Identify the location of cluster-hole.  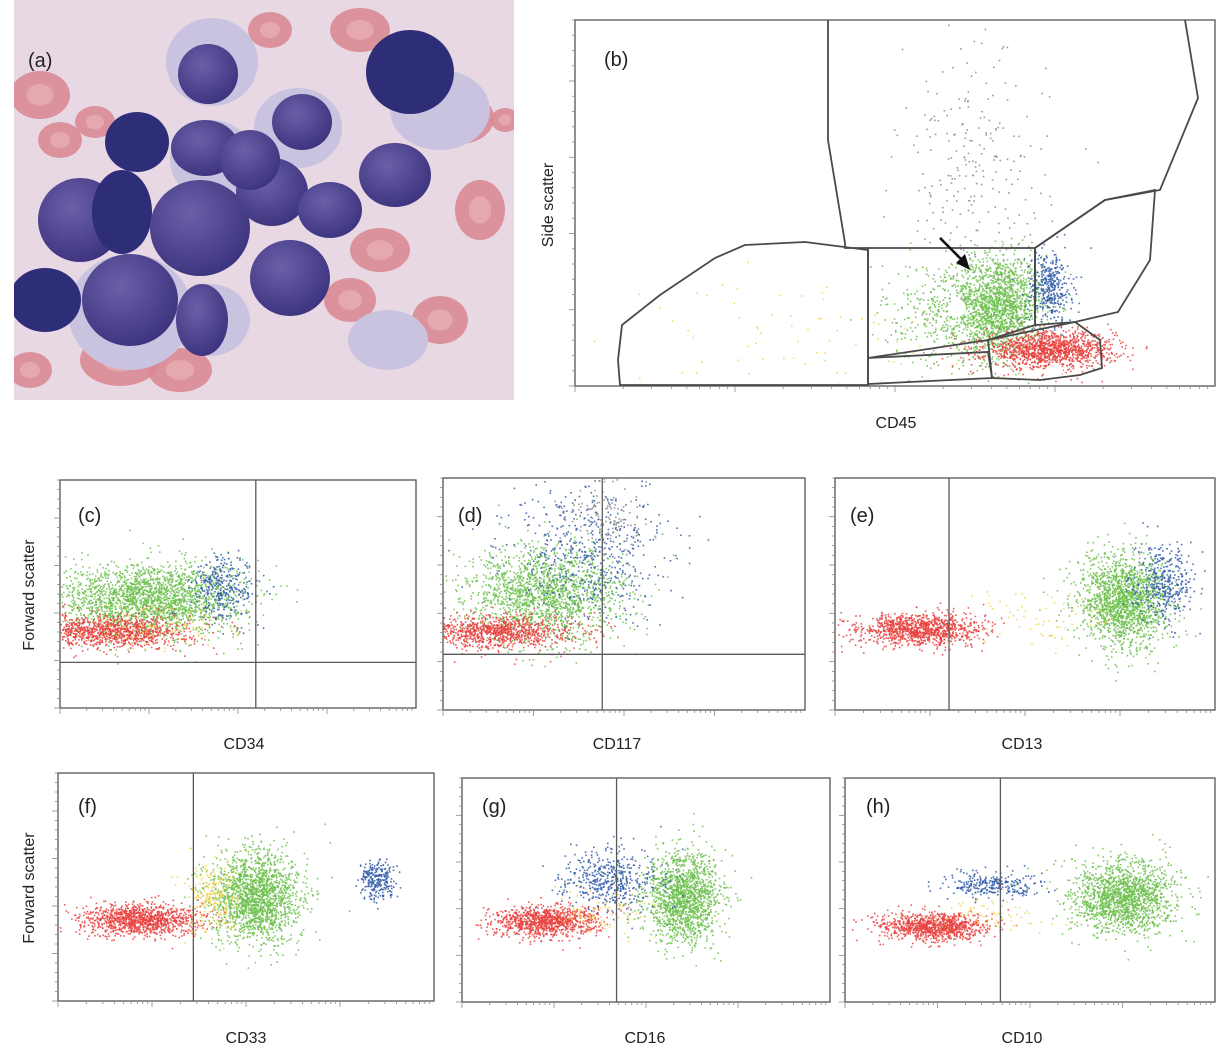
(957, 308).